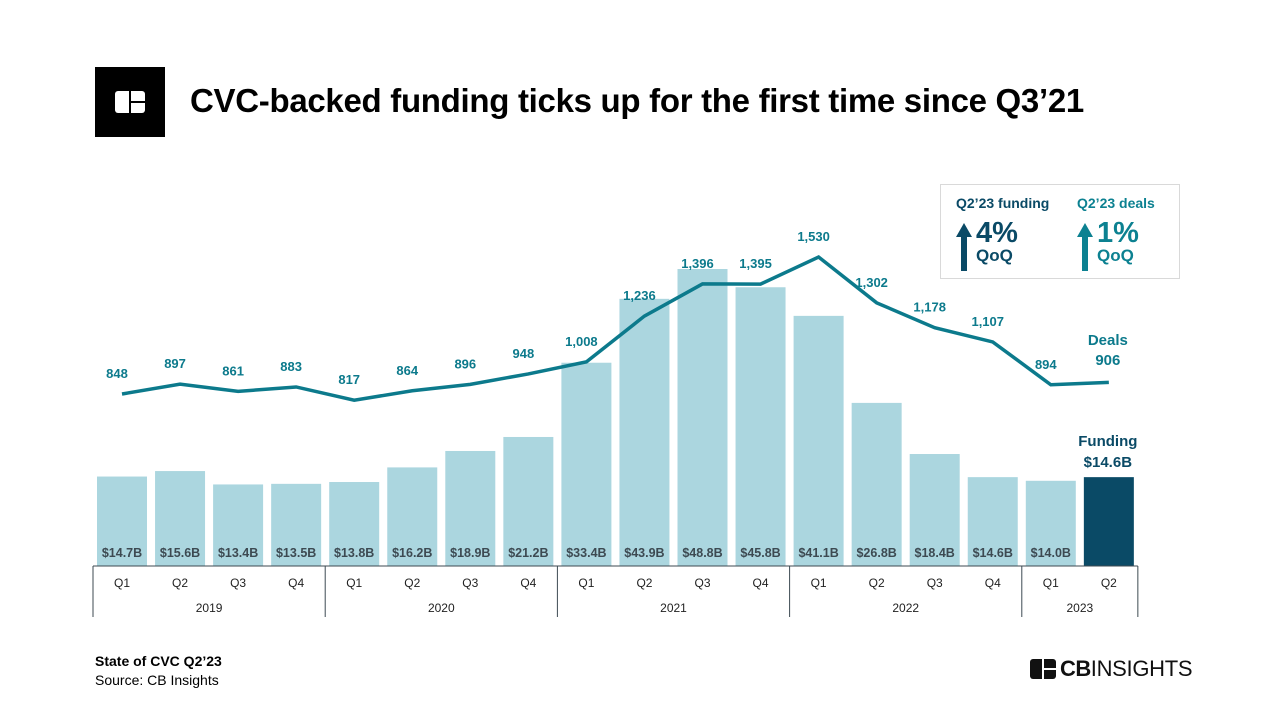  Describe the element at coordinates (1107, 441) in the screenshot. I see `funding-callout-title: Funding` at that location.